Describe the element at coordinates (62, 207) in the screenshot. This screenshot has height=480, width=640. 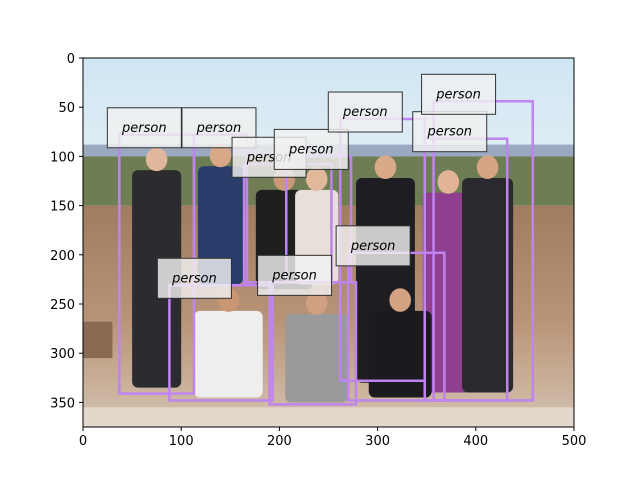
I see `y-tick-label: 150` at that location.